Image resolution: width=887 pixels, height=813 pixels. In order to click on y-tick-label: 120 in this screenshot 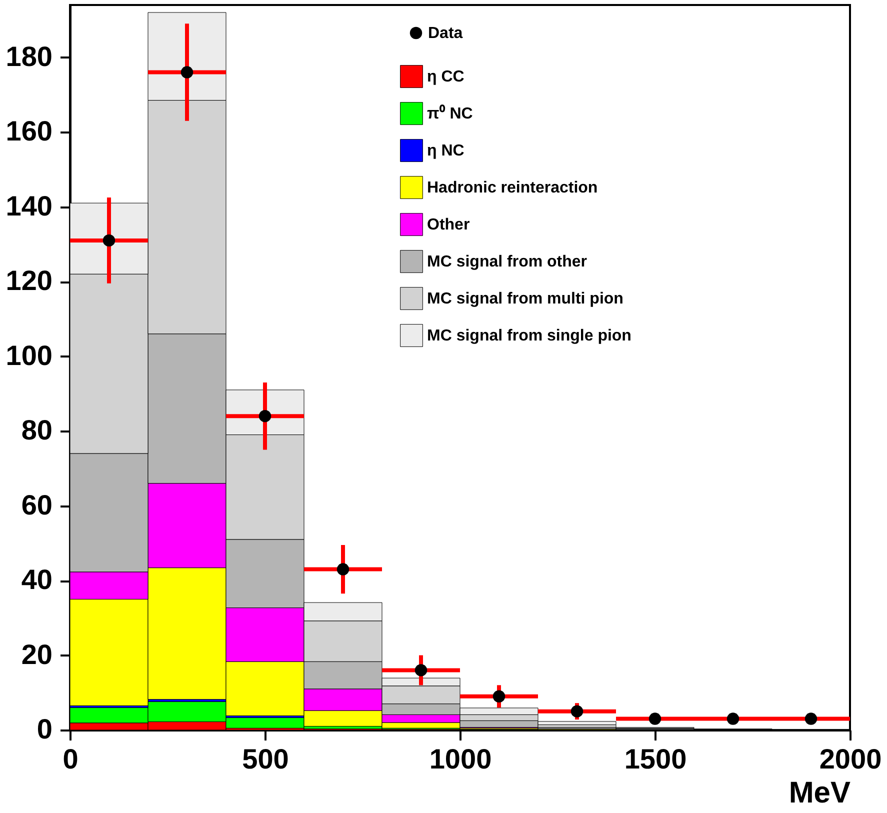, I will do `click(29, 280)`.